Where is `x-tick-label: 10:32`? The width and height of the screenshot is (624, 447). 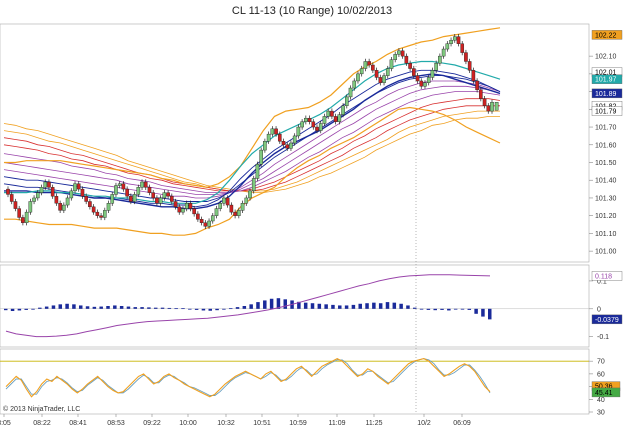
x-tick-label: 10:32 is located at coordinates (226, 423).